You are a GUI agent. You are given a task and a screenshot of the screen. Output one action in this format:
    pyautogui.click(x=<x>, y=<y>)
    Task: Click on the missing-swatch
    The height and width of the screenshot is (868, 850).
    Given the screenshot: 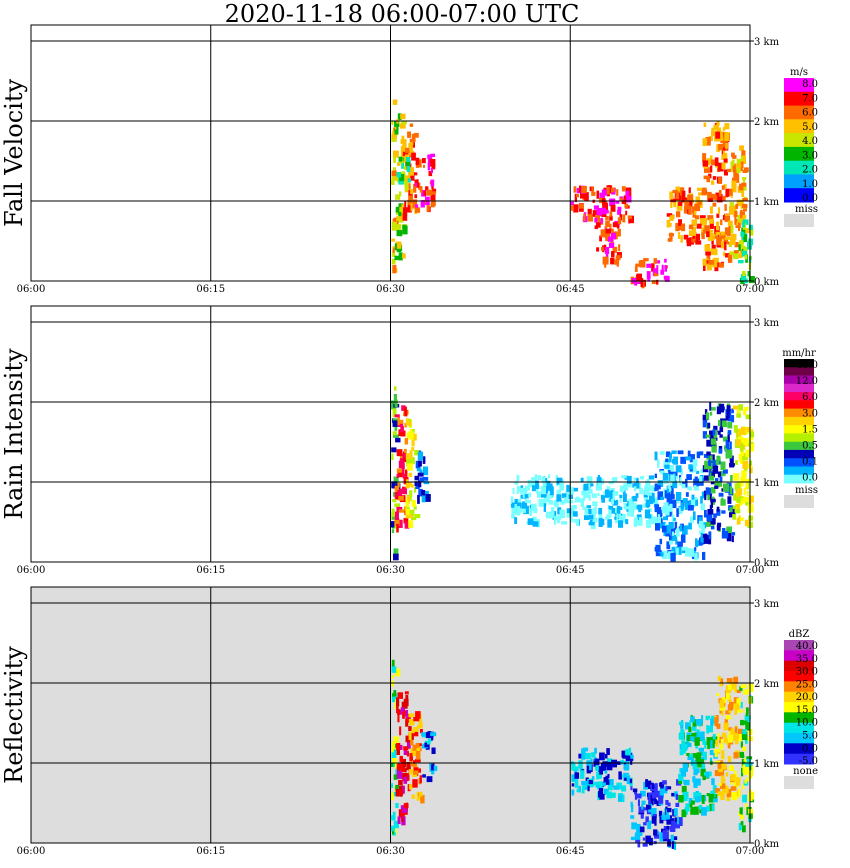 What is the action you would take?
    pyautogui.click(x=799, y=501)
    